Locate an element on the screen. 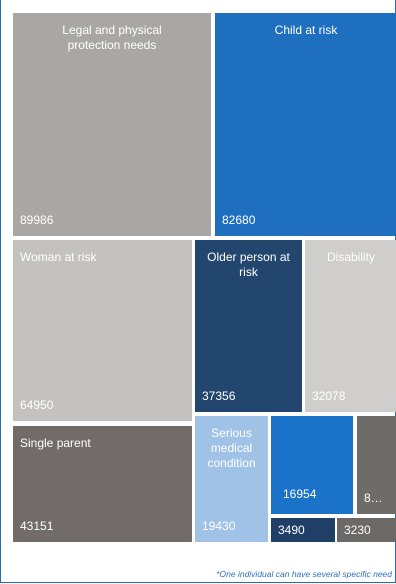 The height and width of the screenshot is (584, 396). treemap-tile: 3230 is located at coordinates (366, 530).